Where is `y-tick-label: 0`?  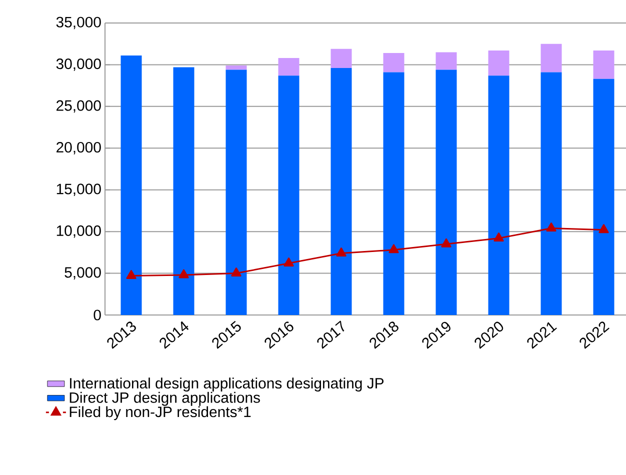 y-tick-label: 0 is located at coordinates (97, 315).